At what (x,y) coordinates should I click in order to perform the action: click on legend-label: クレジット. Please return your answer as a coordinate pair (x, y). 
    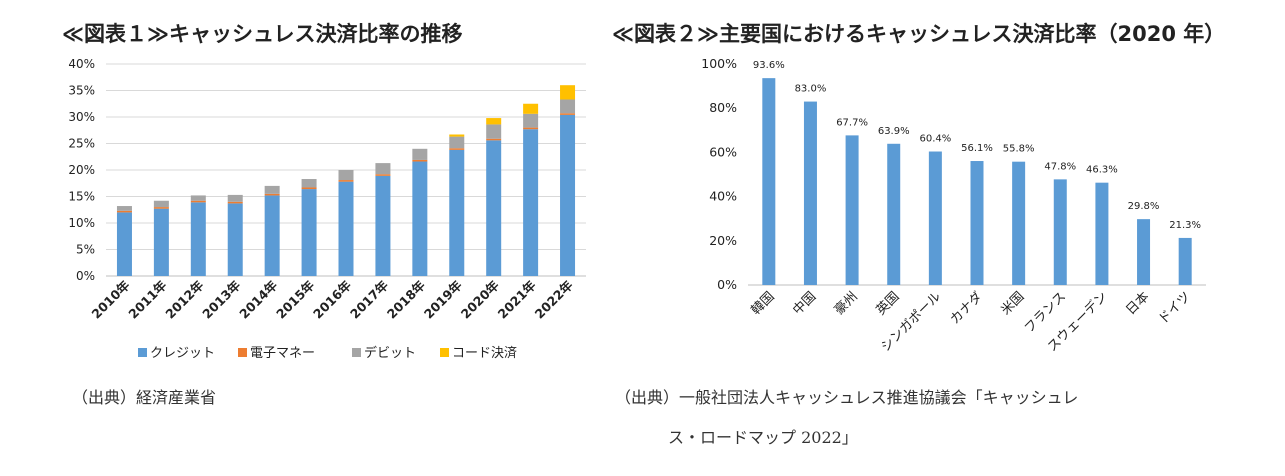
    Looking at the image, I should click on (182, 353).